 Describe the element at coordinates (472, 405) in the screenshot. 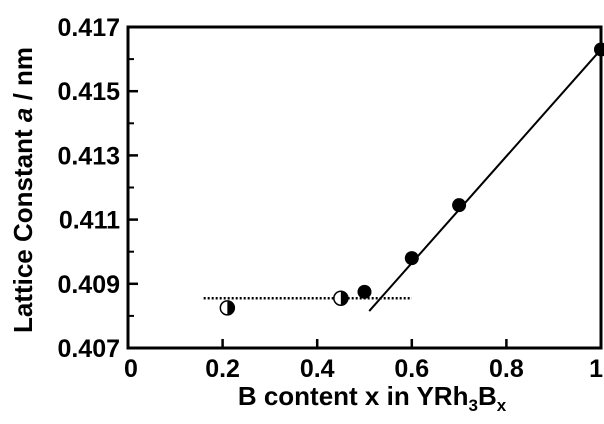

I see `x-axis-label-sub1: 3` at that location.